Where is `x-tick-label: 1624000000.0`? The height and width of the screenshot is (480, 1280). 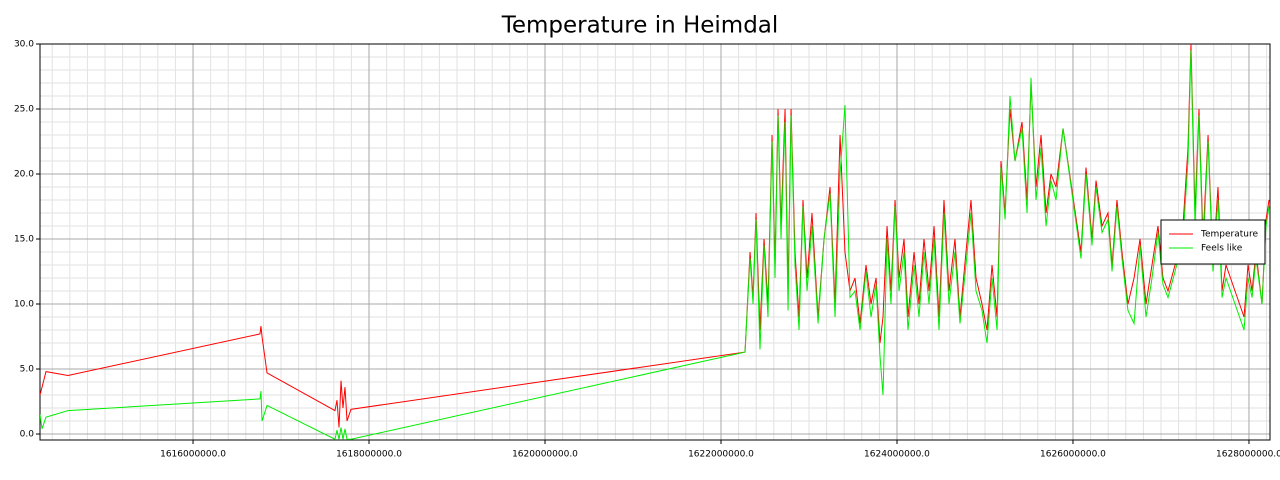 x-tick-label: 1624000000.0 is located at coordinates (897, 455).